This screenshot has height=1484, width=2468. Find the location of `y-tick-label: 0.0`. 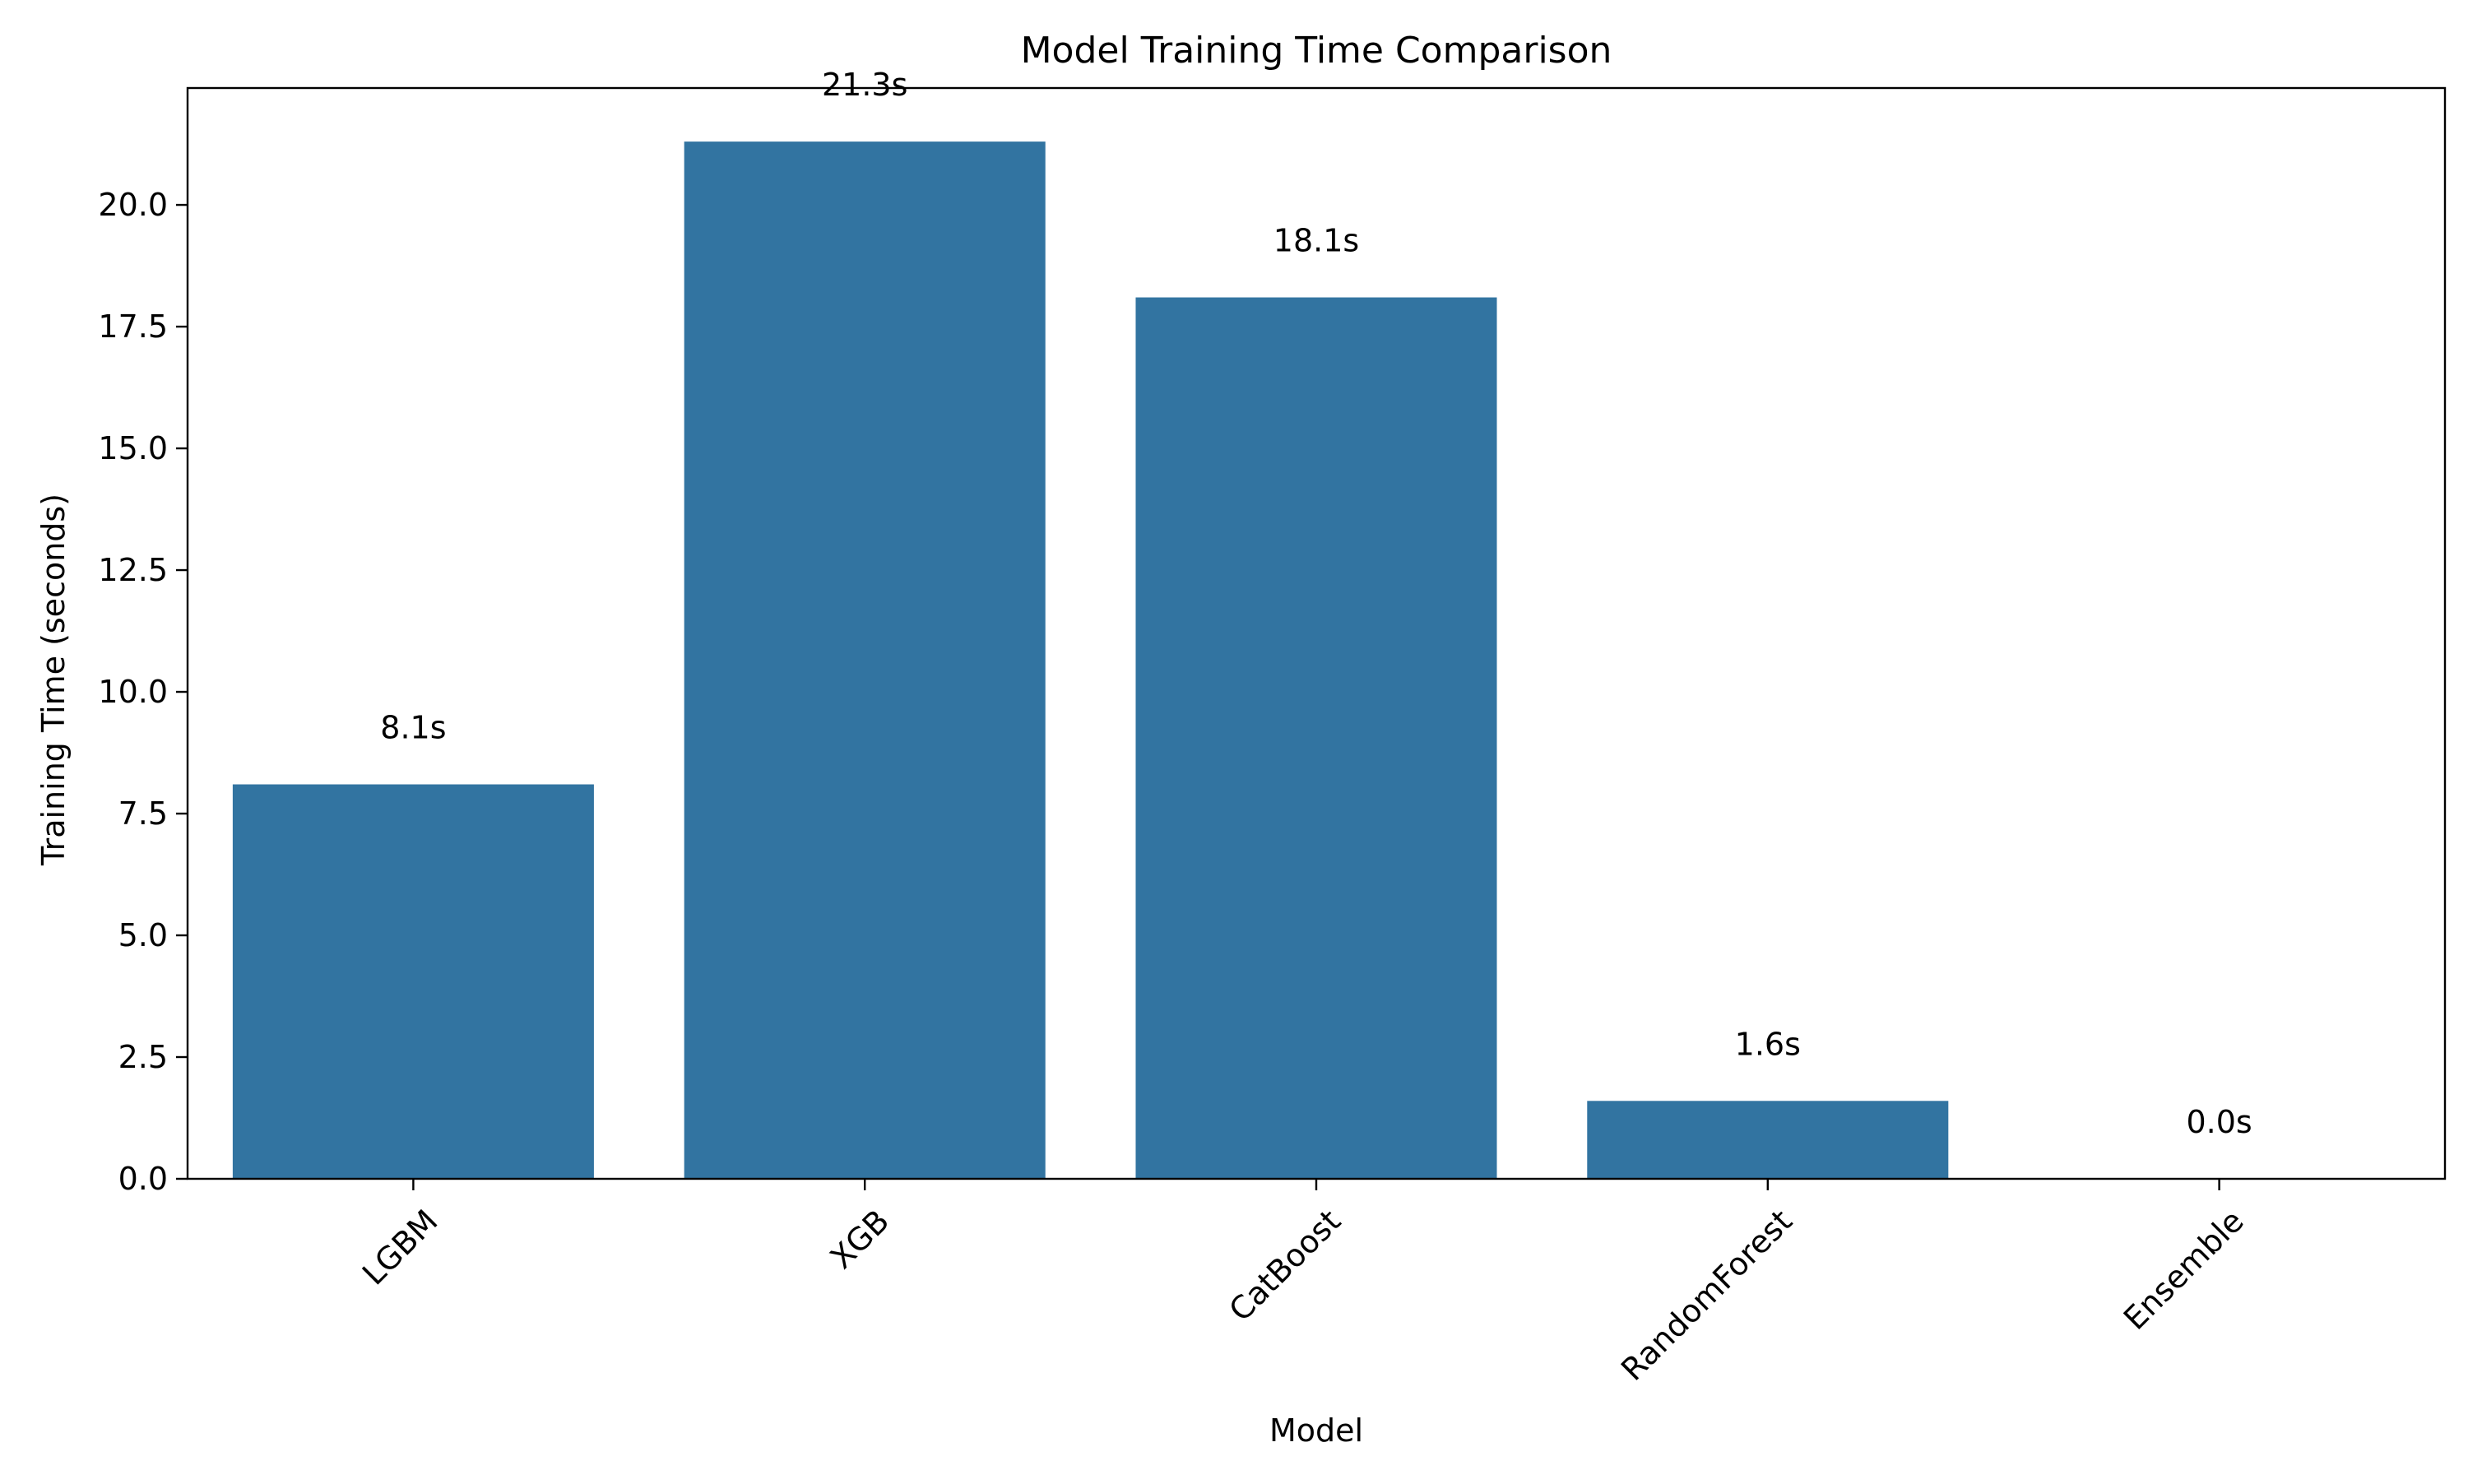

y-tick-label: 0.0 is located at coordinates (143, 1179).